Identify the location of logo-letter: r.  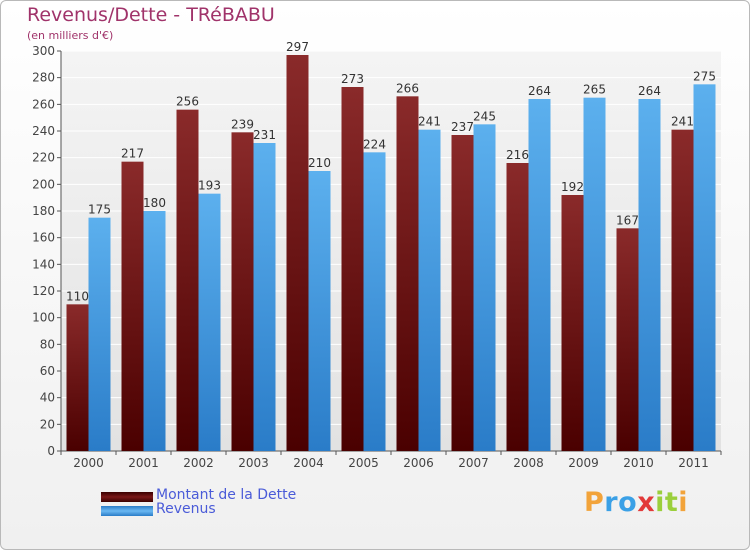
(611, 502).